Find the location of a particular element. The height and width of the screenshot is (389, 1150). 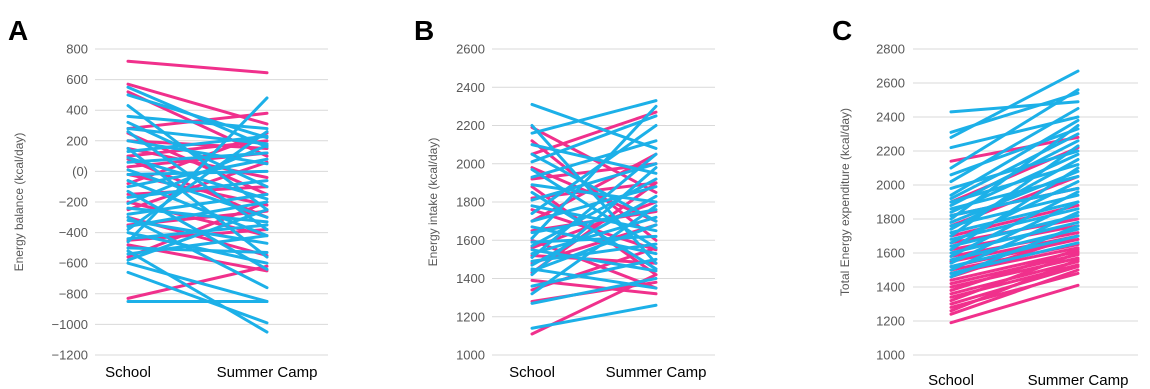

y-tick-label: −1200 is located at coordinates (69, 355).